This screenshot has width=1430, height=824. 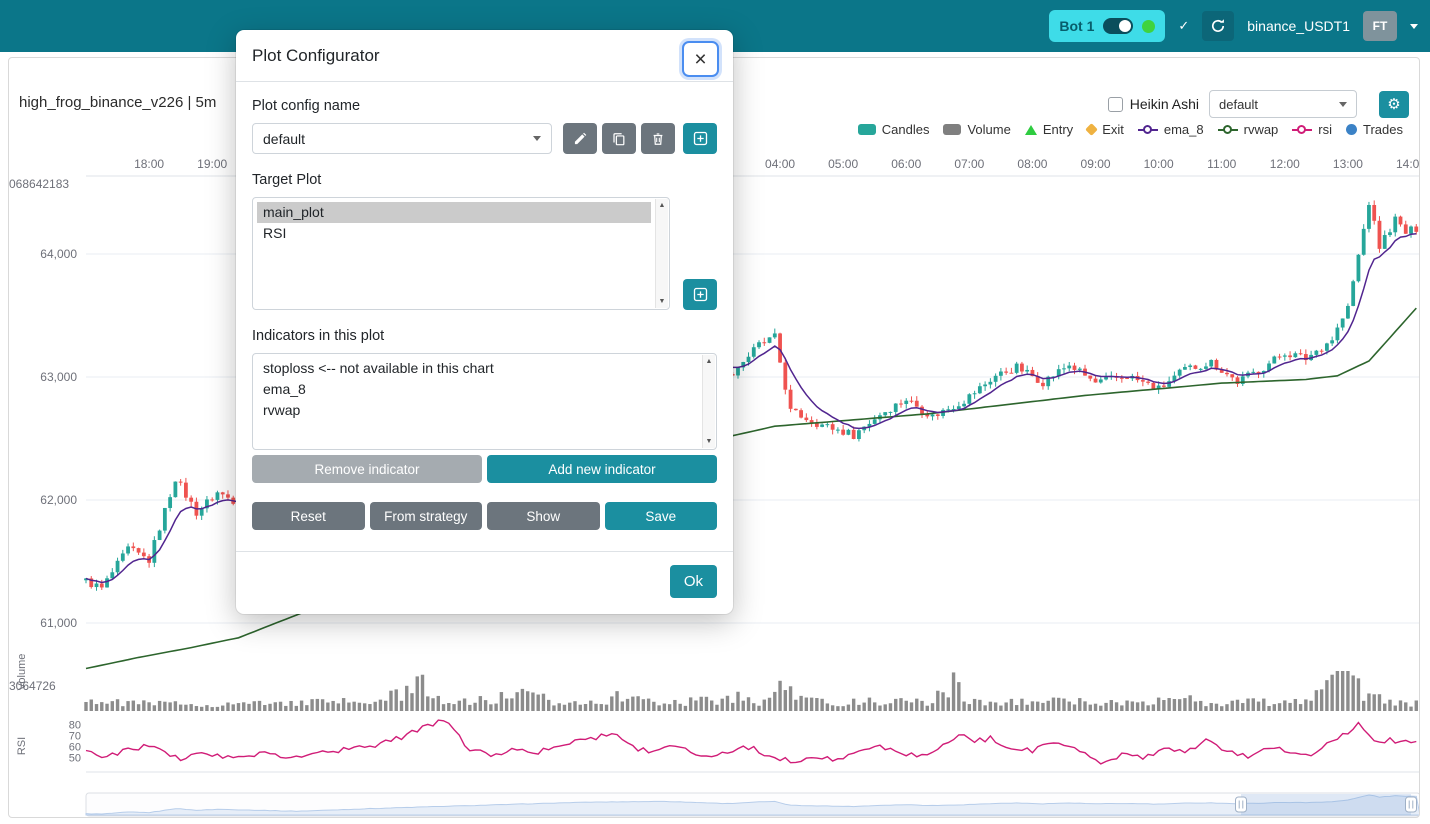 What do you see at coordinates (308, 516) in the screenshot?
I see `reset-button: Reset` at bounding box center [308, 516].